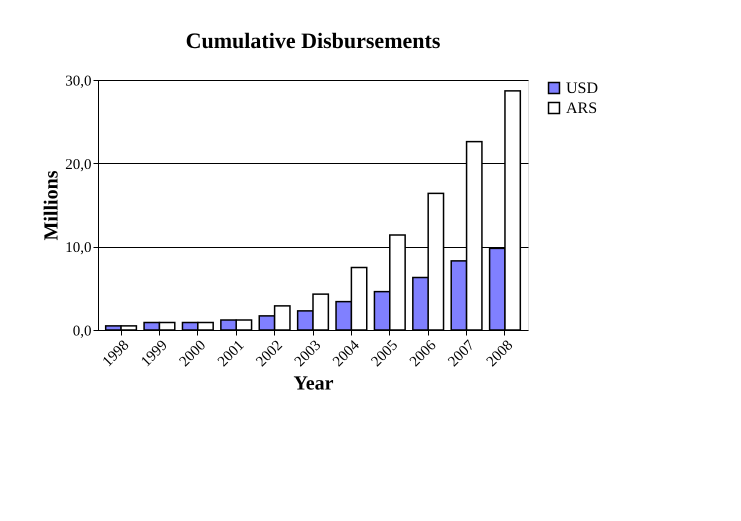 Image resolution: width=741 pixels, height=521 pixels. What do you see at coordinates (78, 248) in the screenshot?
I see `y-tick-label: 10,0` at bounding box center [78, 248].